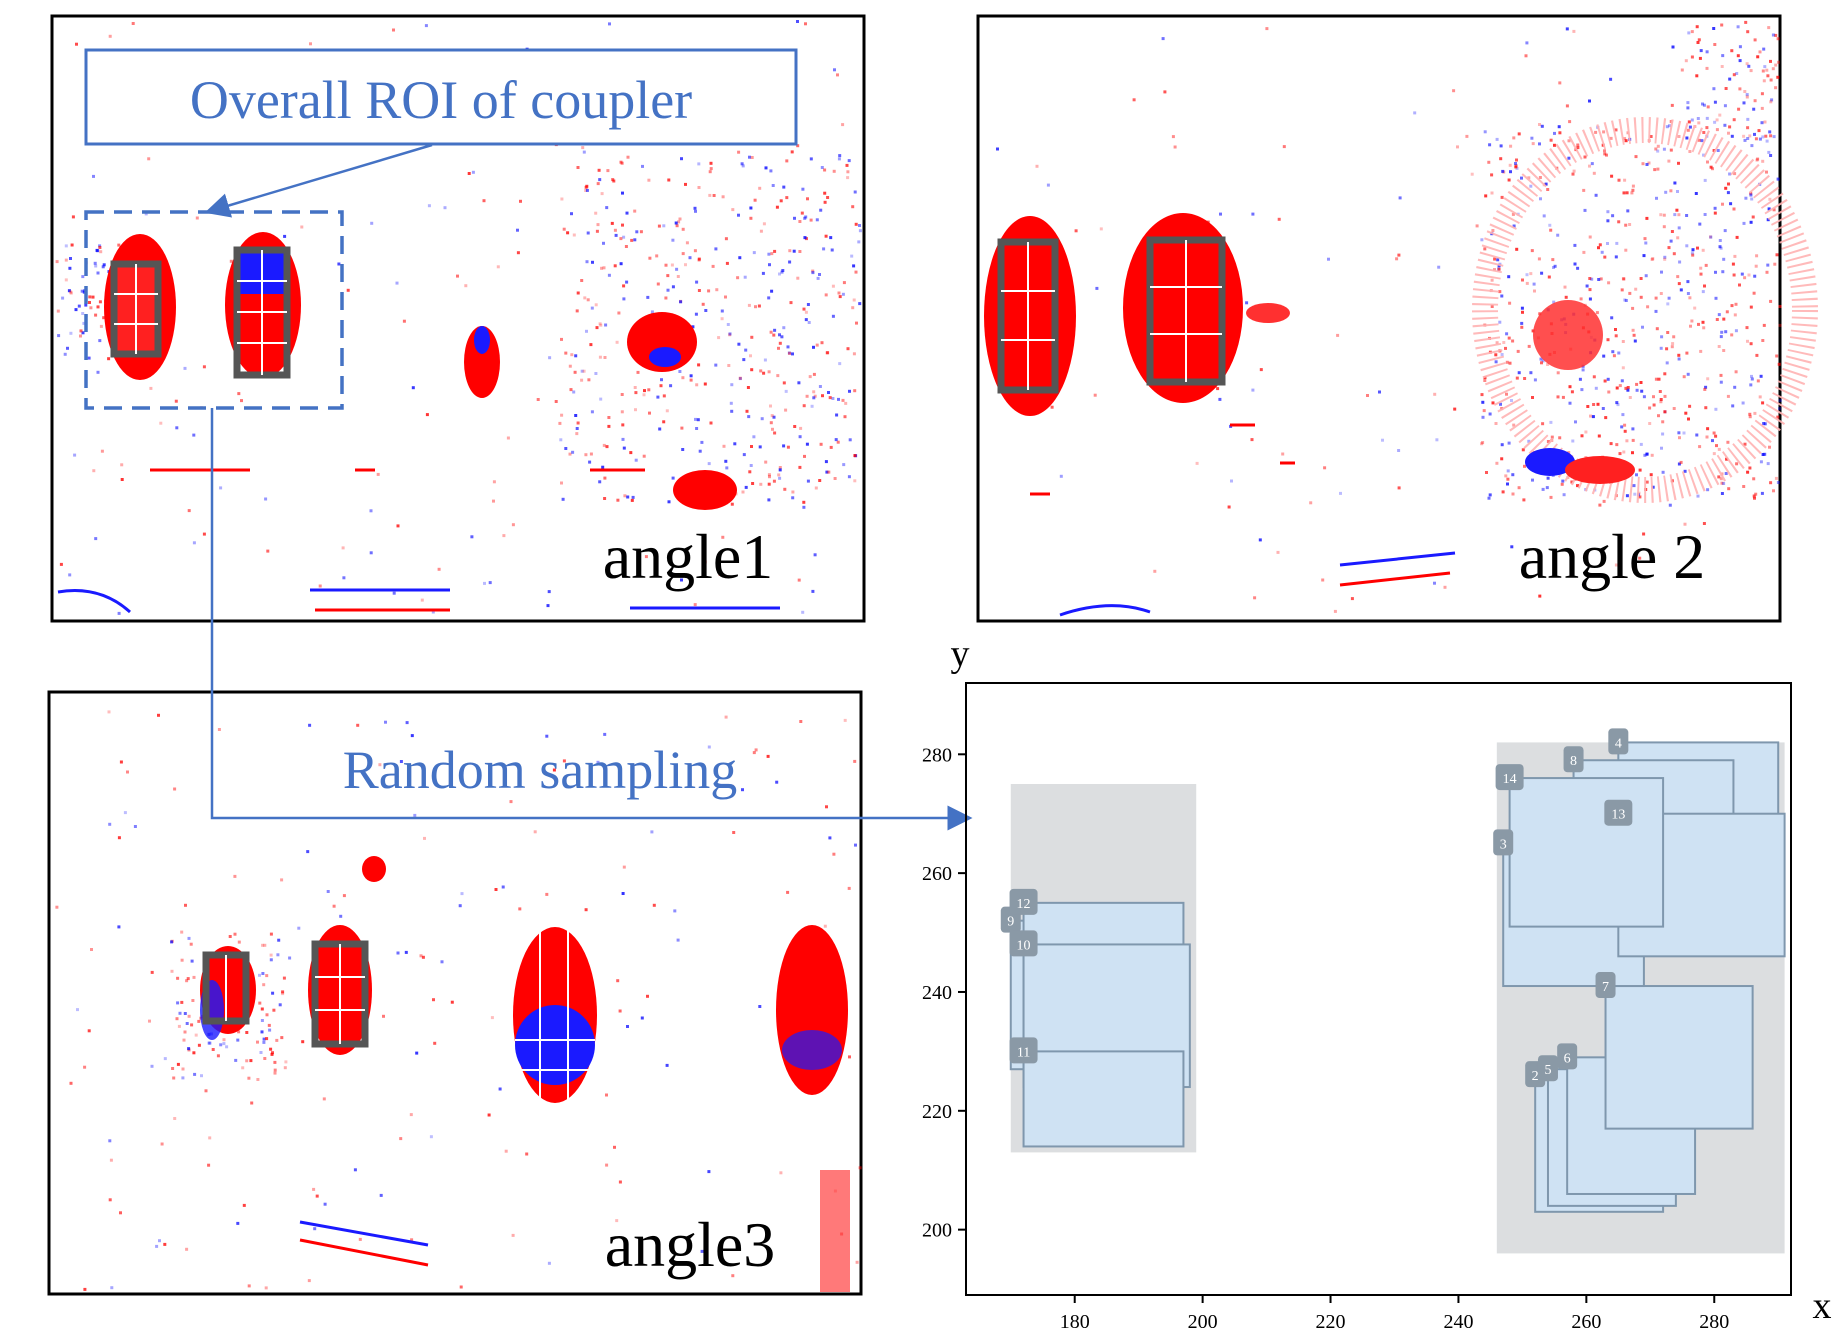 This screenshot has height=1336, width=1842. I want to click on y-tick-label: 240, so click(937, 993).